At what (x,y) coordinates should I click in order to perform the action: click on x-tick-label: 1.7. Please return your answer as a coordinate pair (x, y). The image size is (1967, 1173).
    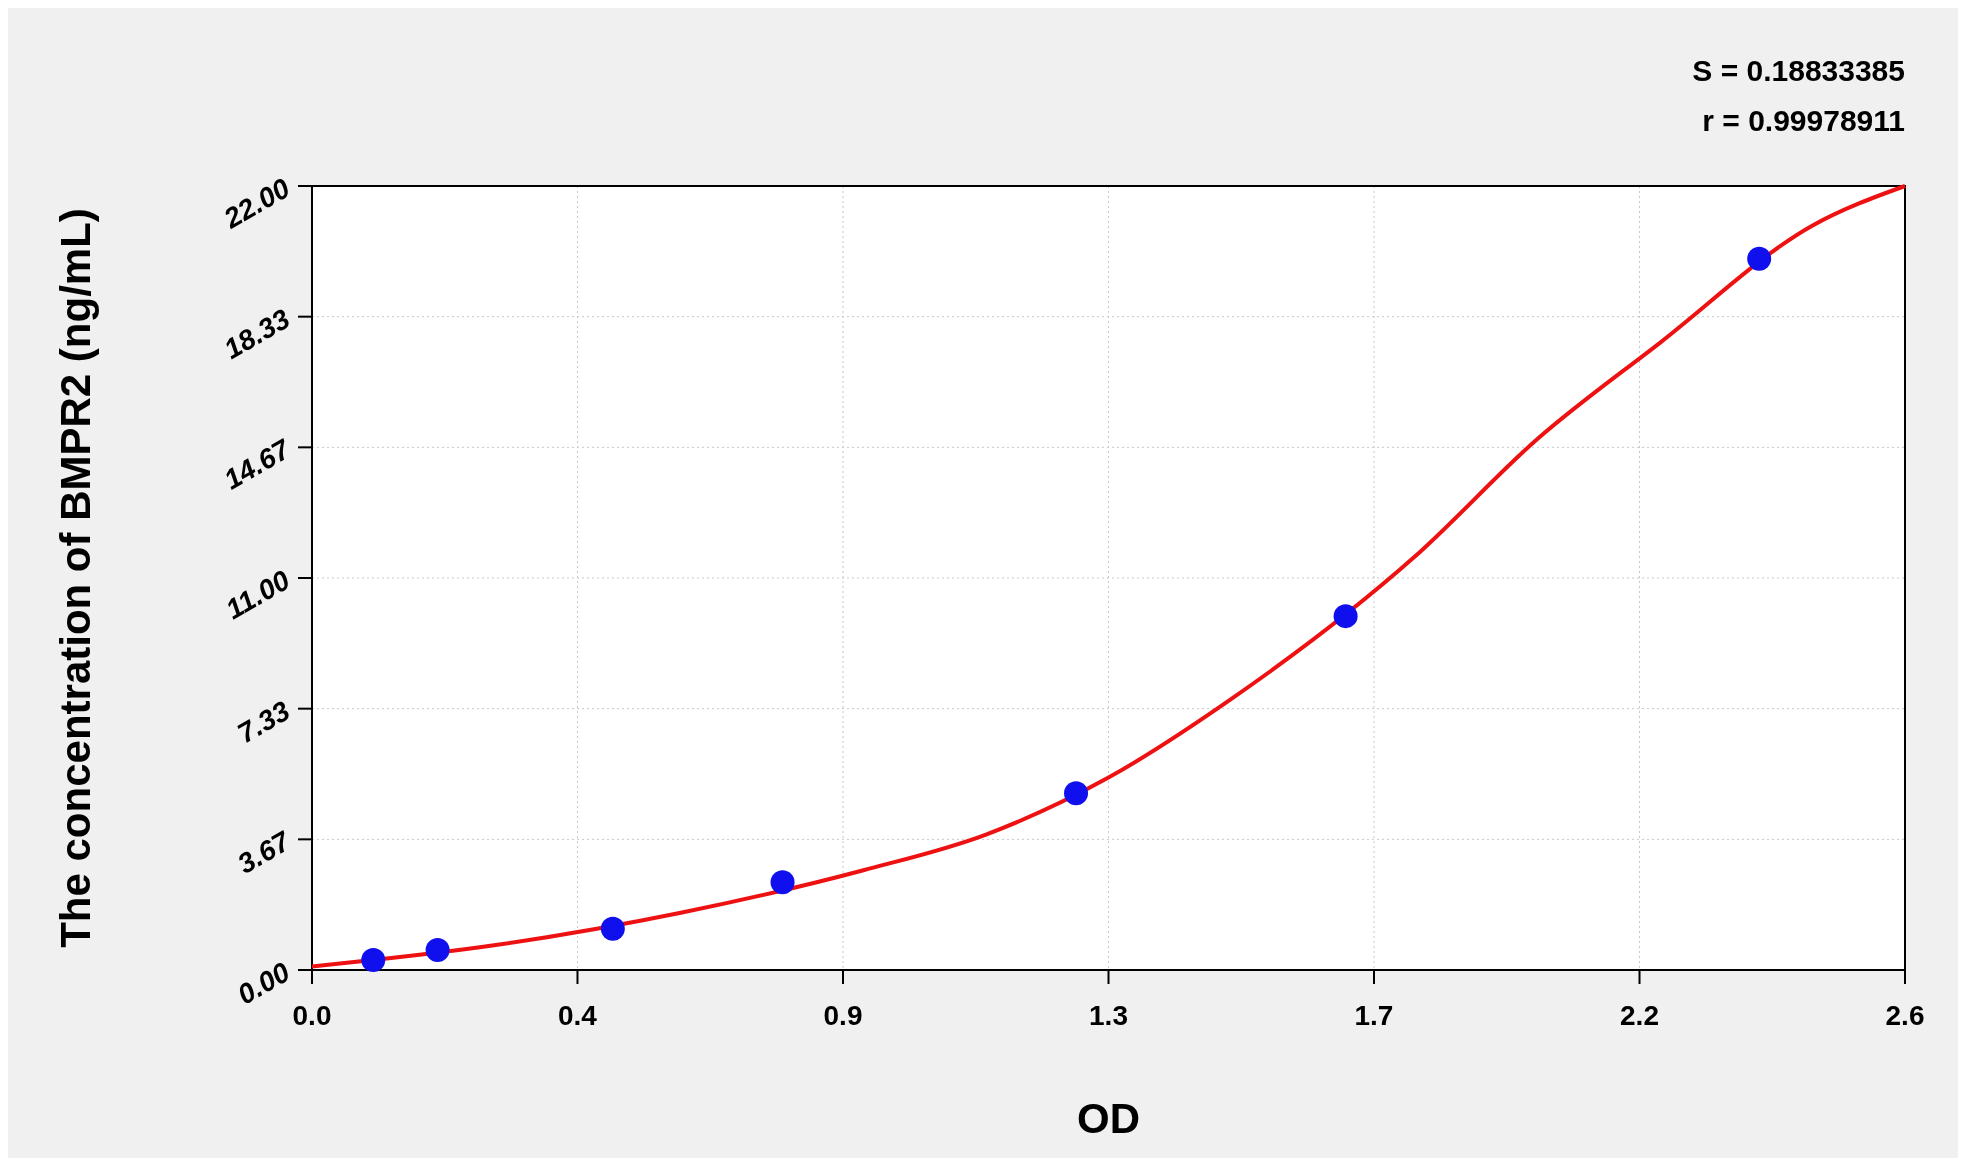
    Looking at the image, I should click on (1374, 1015).